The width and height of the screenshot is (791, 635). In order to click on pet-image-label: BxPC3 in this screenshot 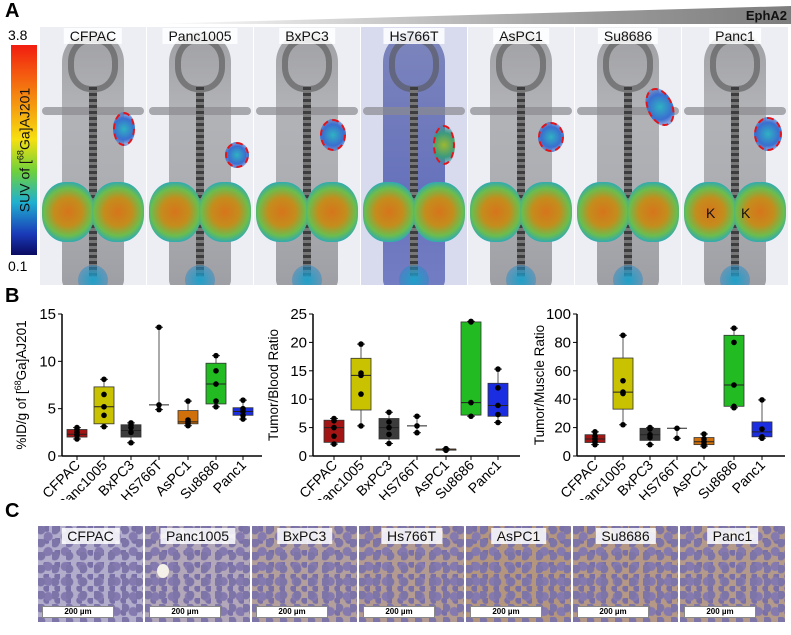, I will do `click(307, 36)`.